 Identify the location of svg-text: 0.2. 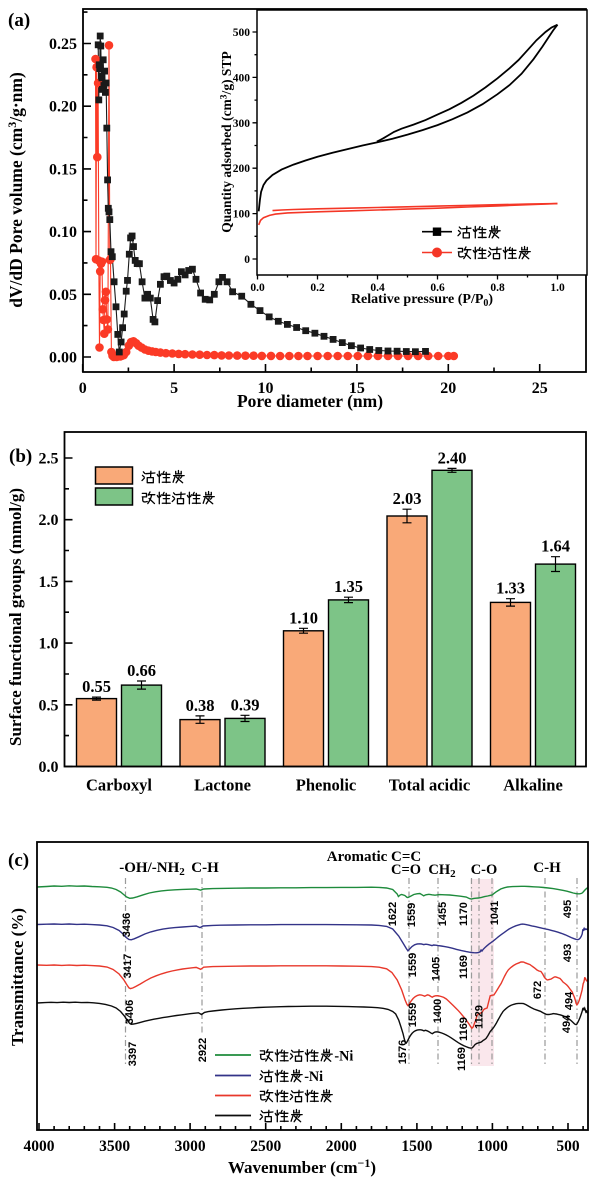
(317, 288).